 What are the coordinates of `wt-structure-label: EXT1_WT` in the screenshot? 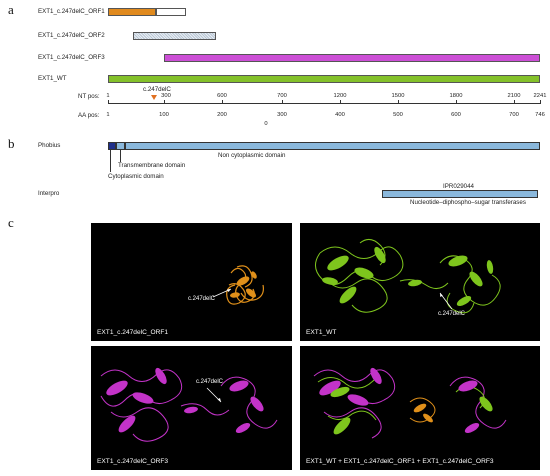 It's located at (321, 332).